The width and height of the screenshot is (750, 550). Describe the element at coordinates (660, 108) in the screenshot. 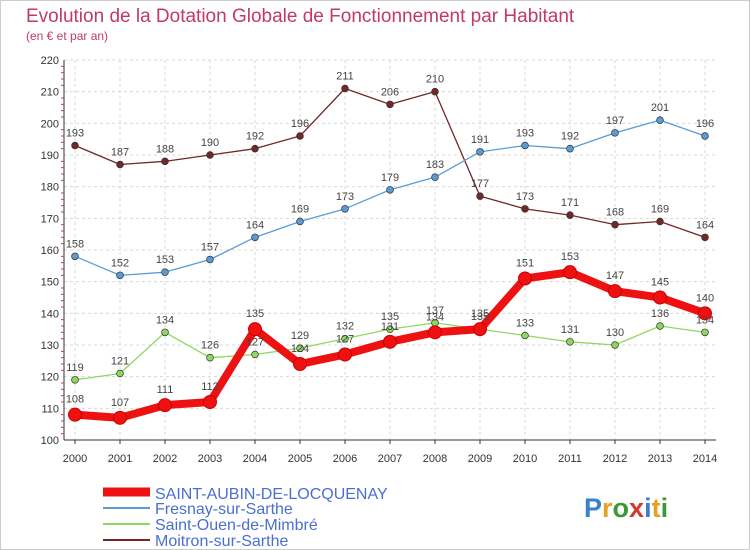

I see `label-fresnay-sur-sarthe-2013: 201` at that location.